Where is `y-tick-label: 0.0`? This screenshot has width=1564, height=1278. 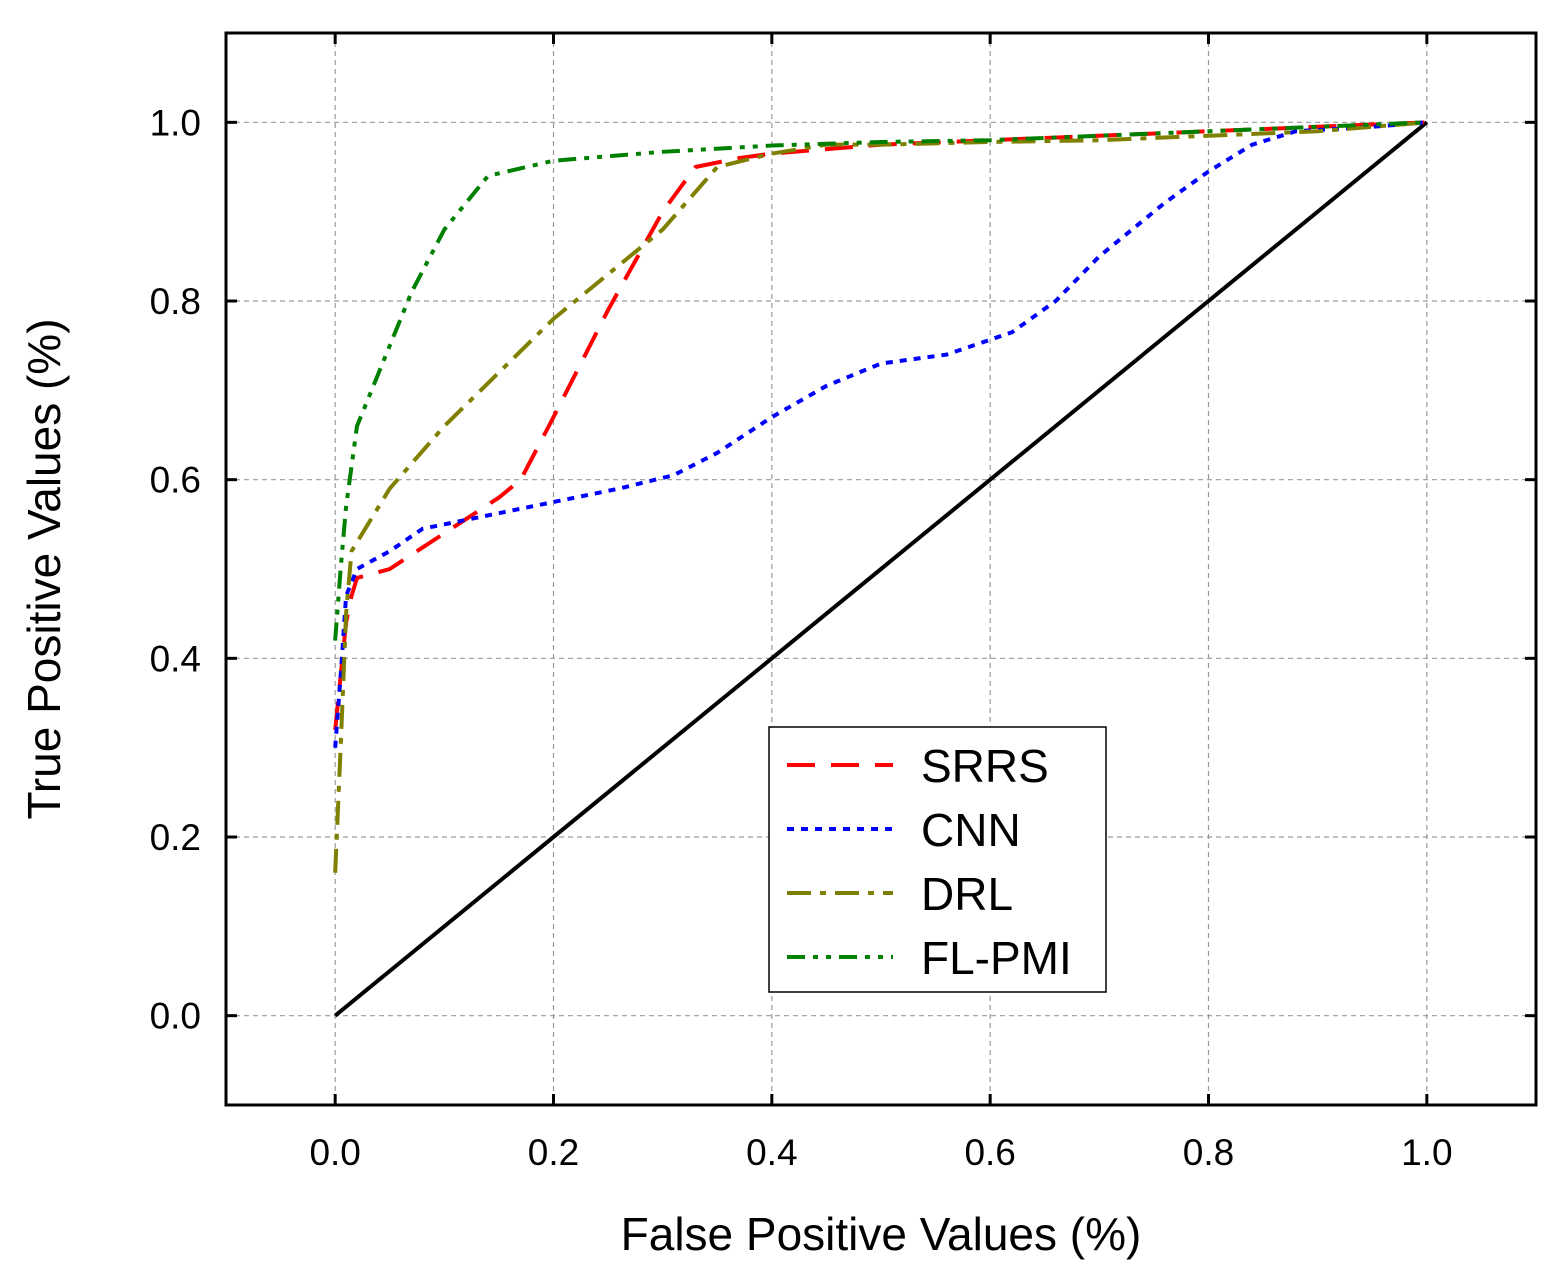
y-tick-label: 0.0 is located at coordinates (175, 1016).